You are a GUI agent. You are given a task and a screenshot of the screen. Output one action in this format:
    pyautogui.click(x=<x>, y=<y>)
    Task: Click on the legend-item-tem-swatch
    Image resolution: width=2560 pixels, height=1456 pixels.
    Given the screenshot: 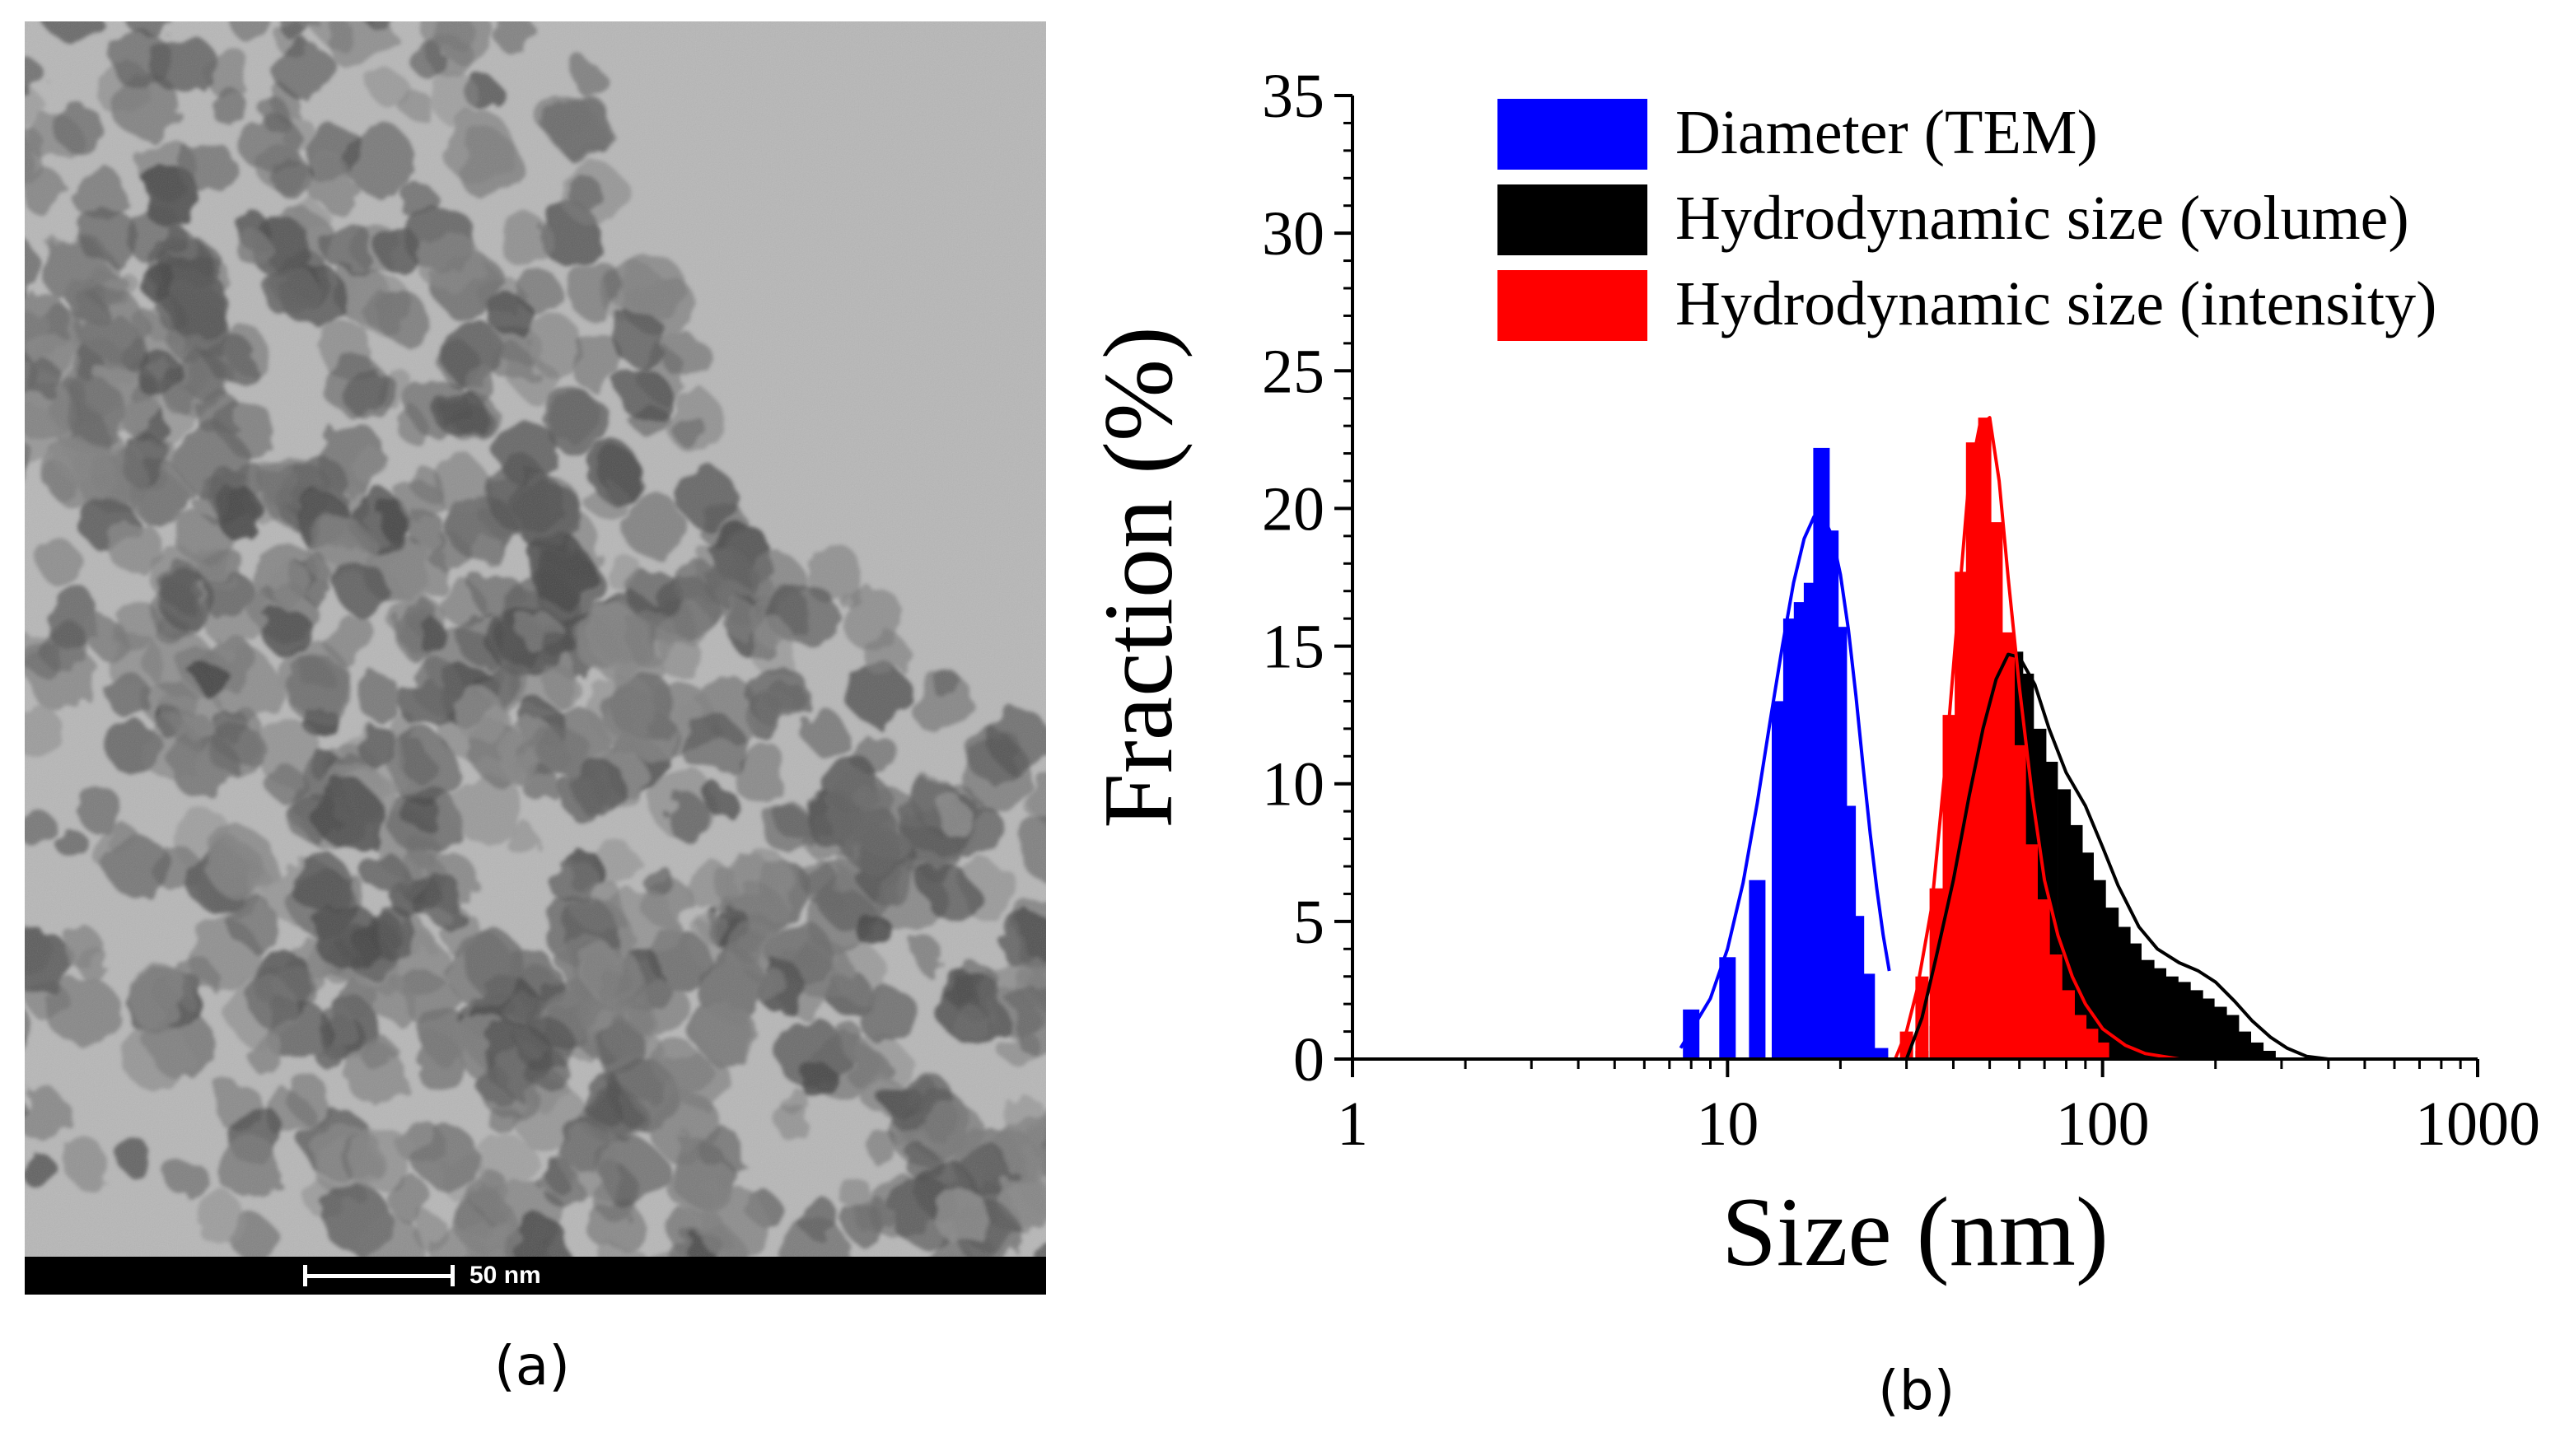 What is the action you would take?
    pyautogui.click(x=1572, y=134)
    